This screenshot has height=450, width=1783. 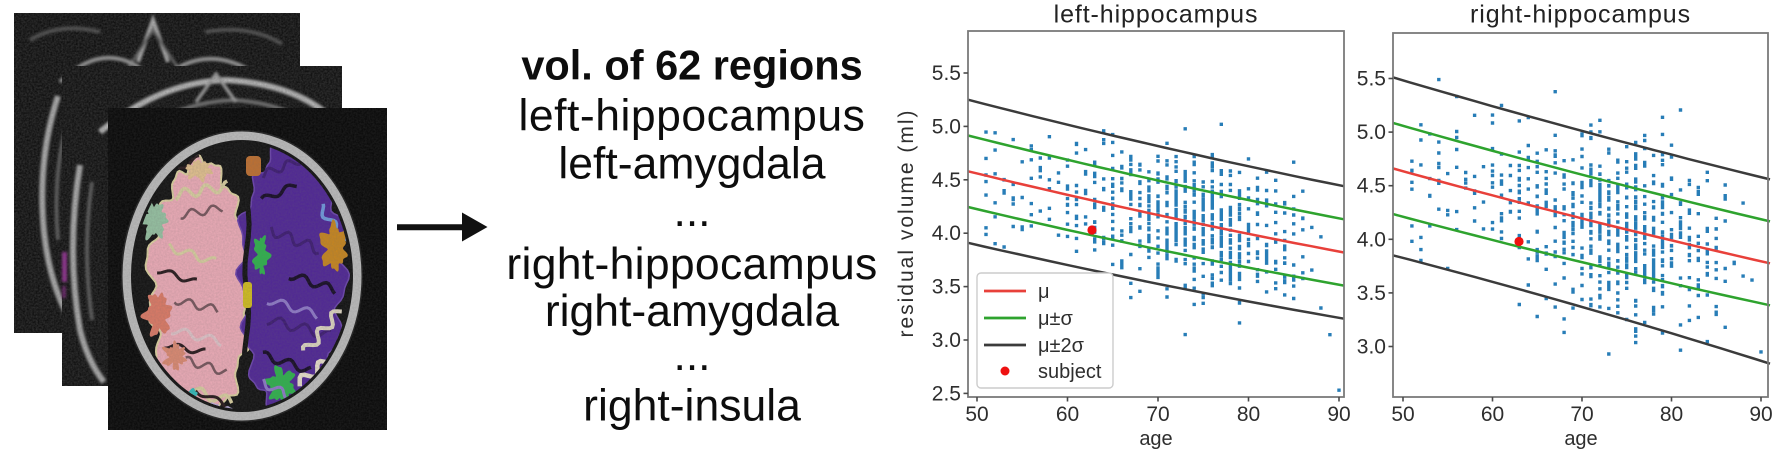 I want to click on svg-text: μ, so click(x=1044, y=292).